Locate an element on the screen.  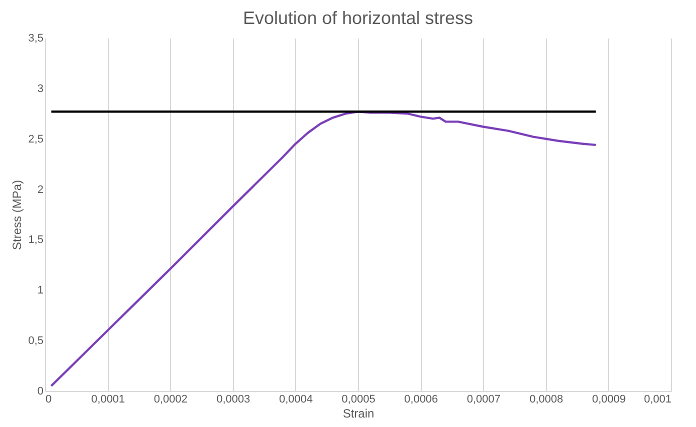
x-tick-label: 0 is located at coordinates (49, 400).